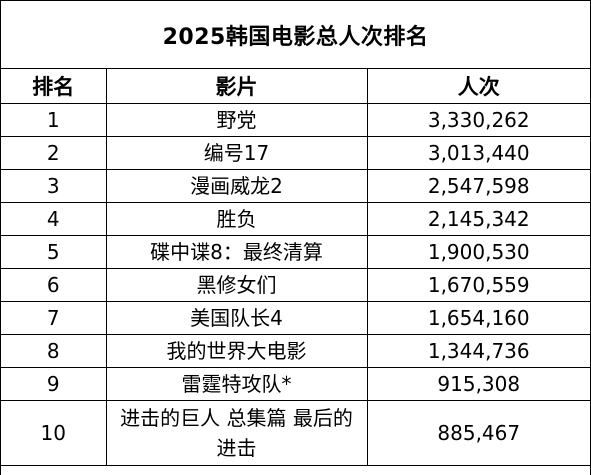 The image size is (591, 475). I want to click on rank-cell: 3, so click(54, 186).